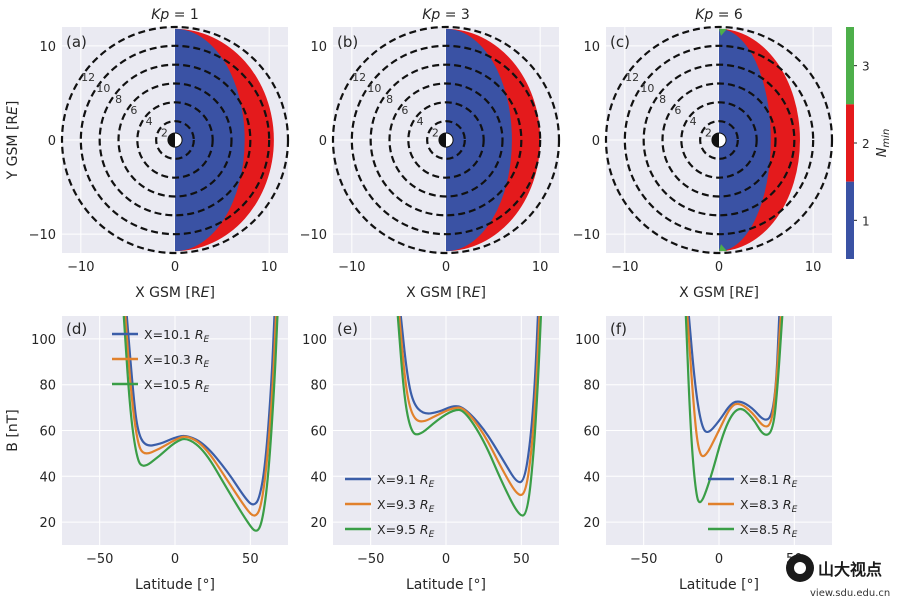 This screenshot has height=600, width=900. I want to click on y-axis-label-unit-sub: E, so click(13, 110).